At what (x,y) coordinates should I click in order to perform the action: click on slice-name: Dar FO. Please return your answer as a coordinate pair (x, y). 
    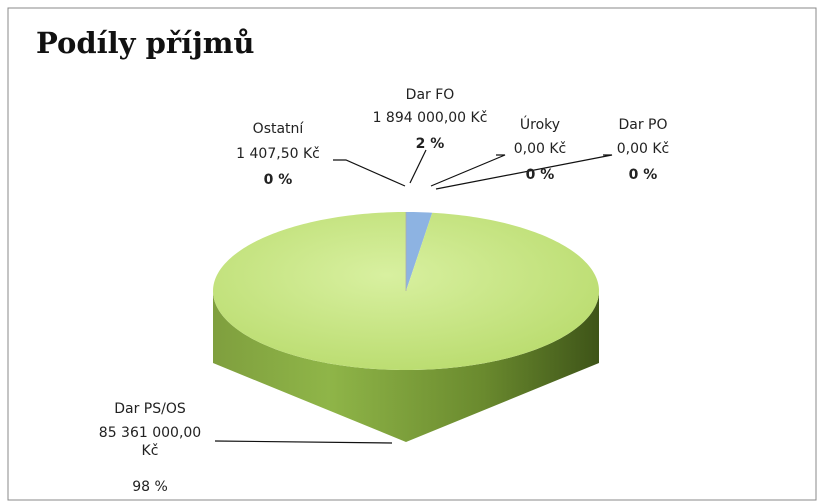
    Looking at the image, I should click on (430, 95).